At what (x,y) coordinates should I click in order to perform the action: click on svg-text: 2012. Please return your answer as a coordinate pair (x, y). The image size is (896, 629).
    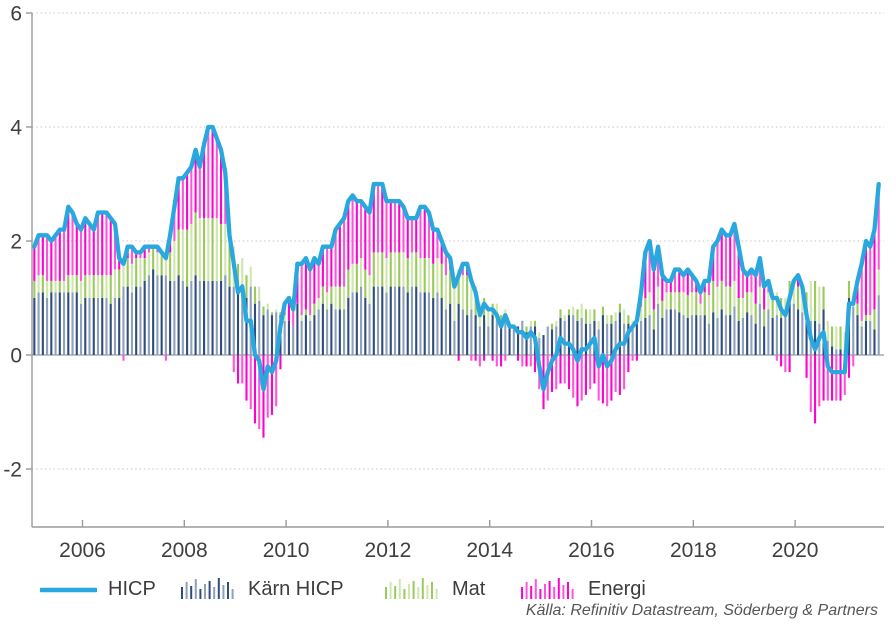
    Looking at the image, I should click on (388, 550).